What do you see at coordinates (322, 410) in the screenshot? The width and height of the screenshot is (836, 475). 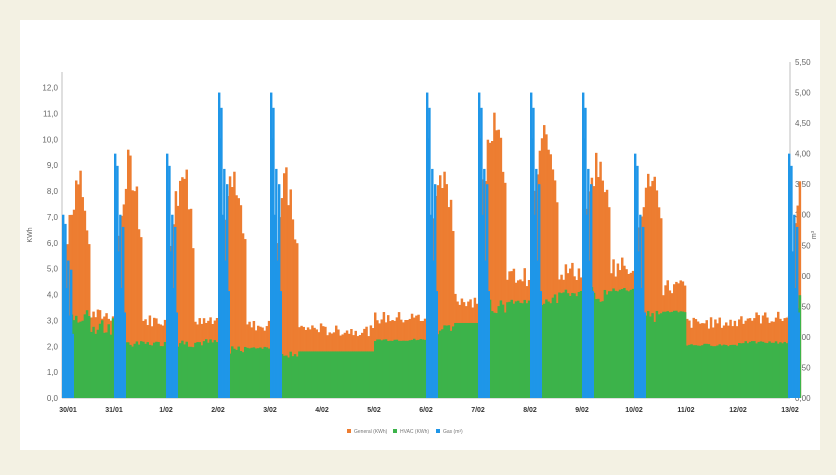 I see `x-tick-label: 4/02` at bounding box center [322, 410].